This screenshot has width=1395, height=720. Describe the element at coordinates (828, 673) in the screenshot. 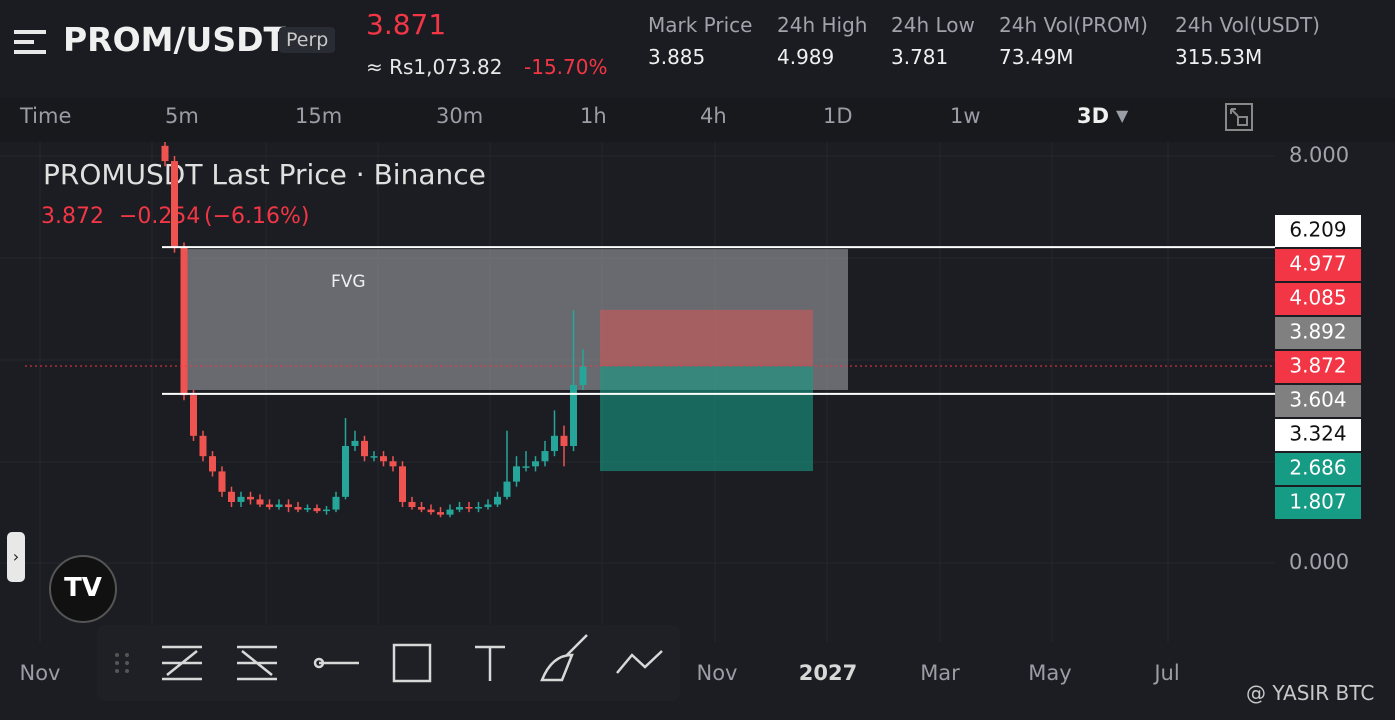

I see `x-tick-label: 2027` at that location.